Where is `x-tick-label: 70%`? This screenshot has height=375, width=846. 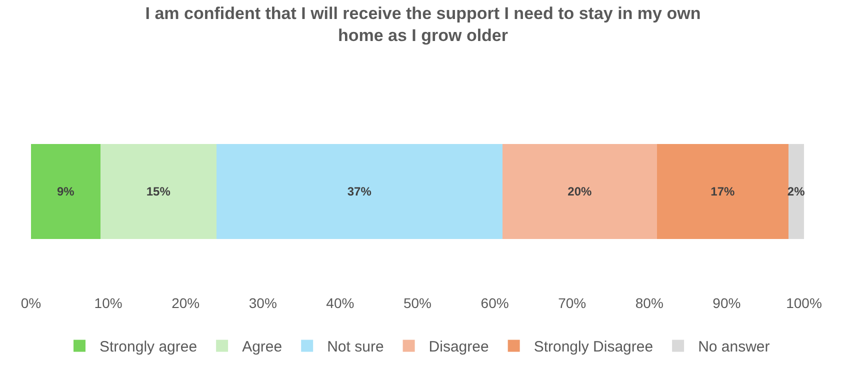
x-tick-label: 70% is located at coordinates (572, 303).